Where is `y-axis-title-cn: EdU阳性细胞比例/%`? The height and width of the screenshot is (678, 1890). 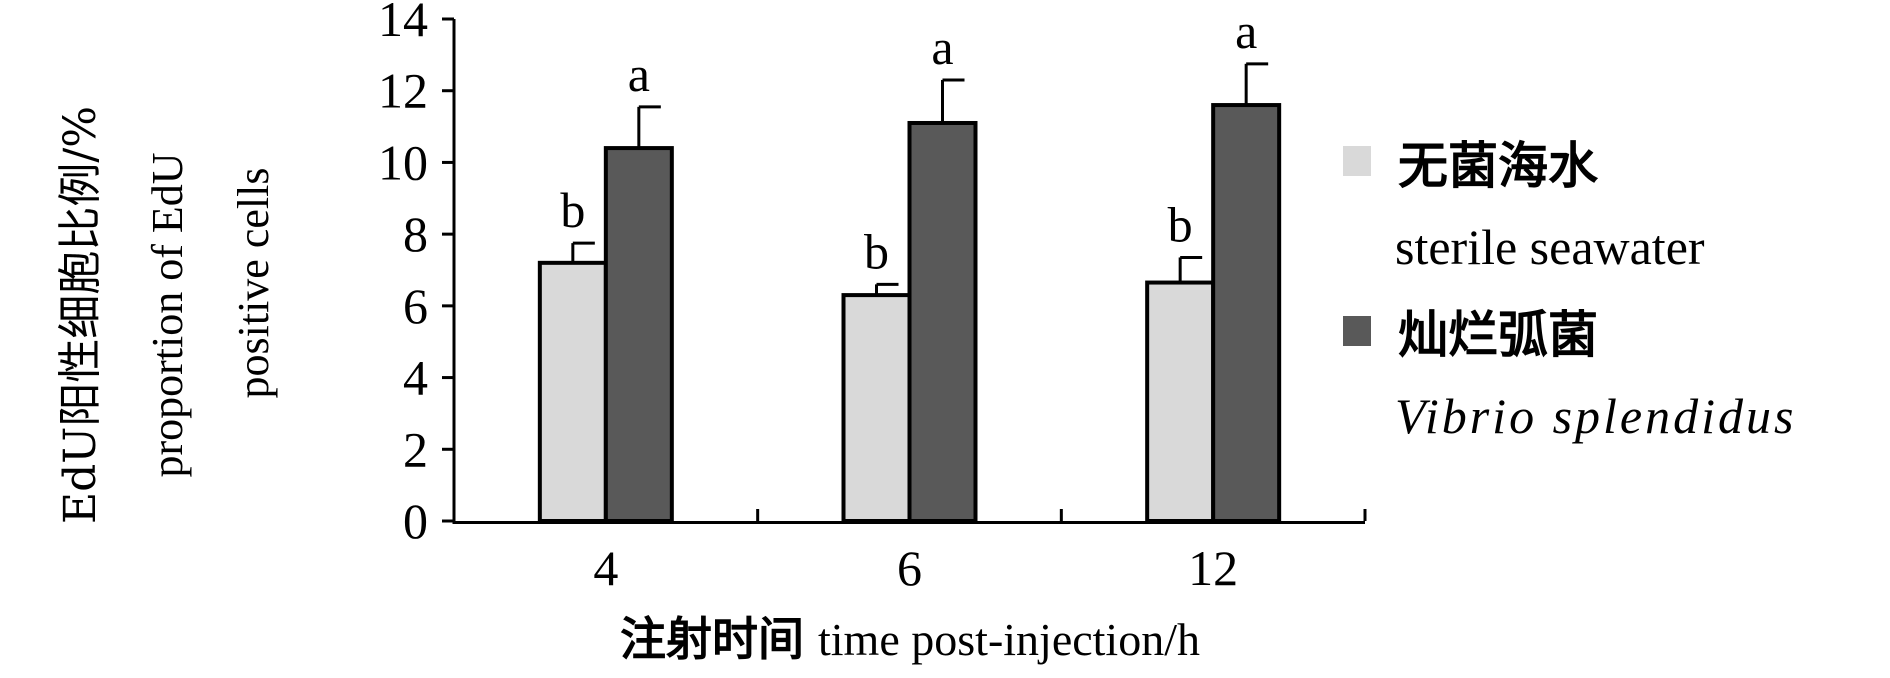
y-axis-title-cn: EdU阳性细胞比例/% is located at coordinates (80, 315).